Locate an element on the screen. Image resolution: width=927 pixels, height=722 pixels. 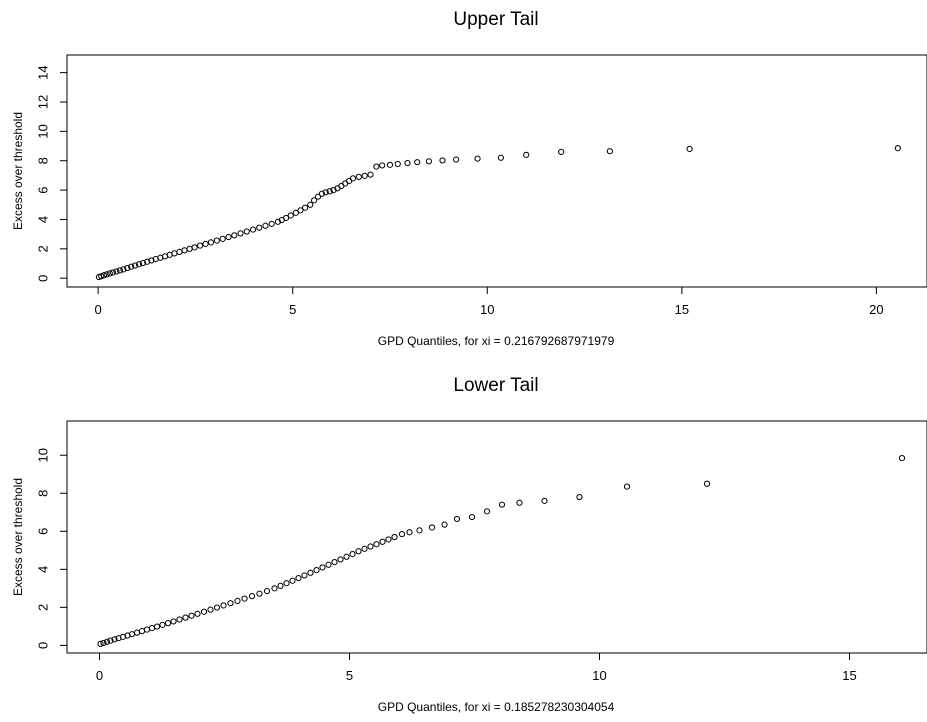
lower-tail-x-tick-label: 10 is located at coordinates (599, 675).